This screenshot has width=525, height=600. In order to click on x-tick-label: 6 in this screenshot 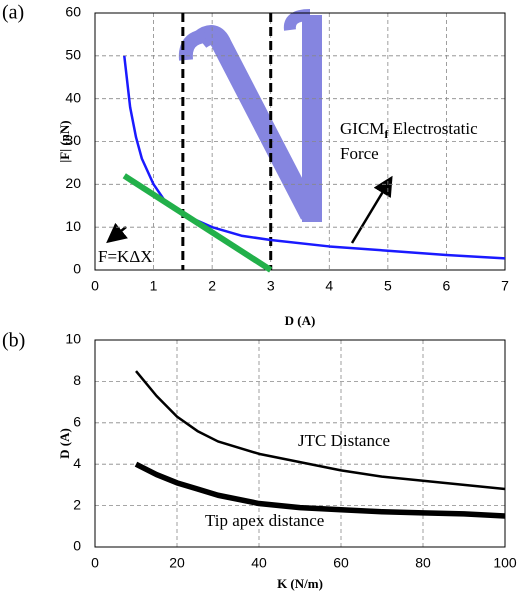, I will do `click(447, 286)`.